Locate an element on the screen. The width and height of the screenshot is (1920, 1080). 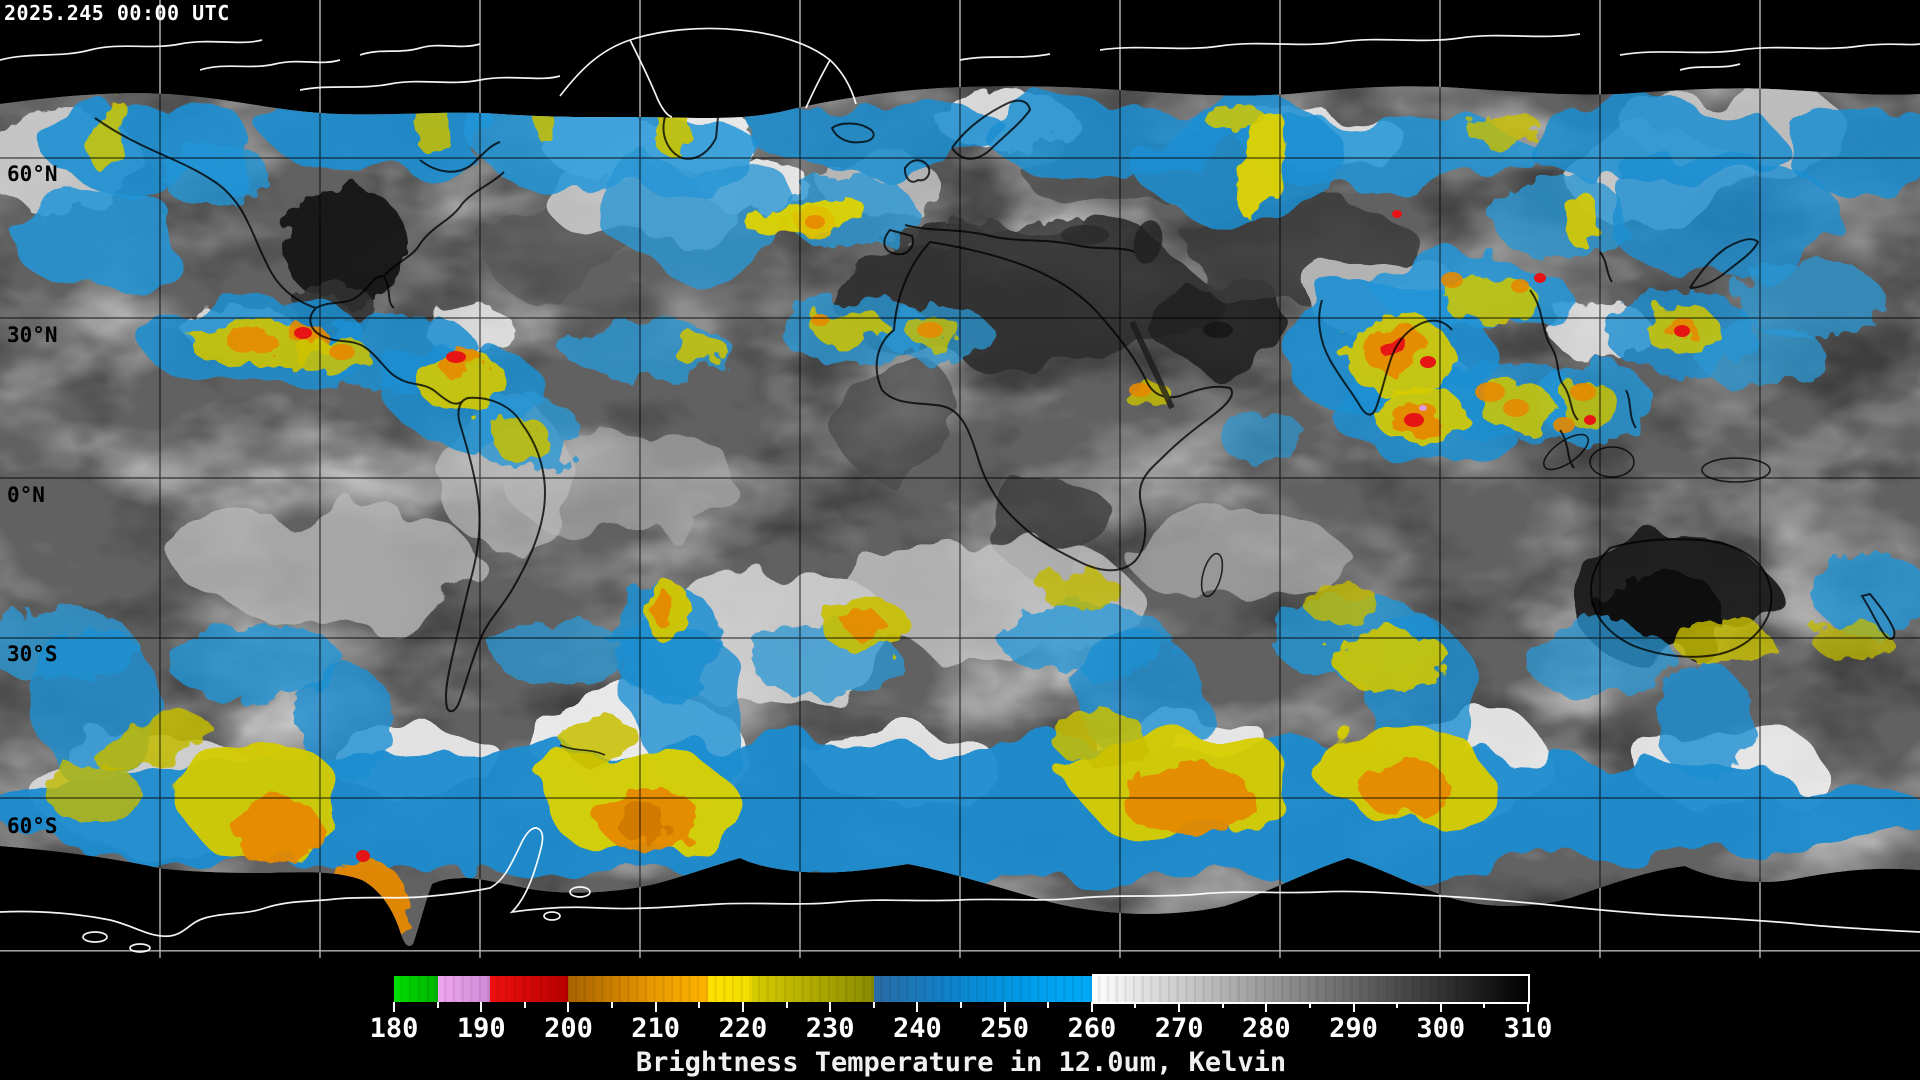
lat-label-30n: 30°N is located at coordinates (32, 335).